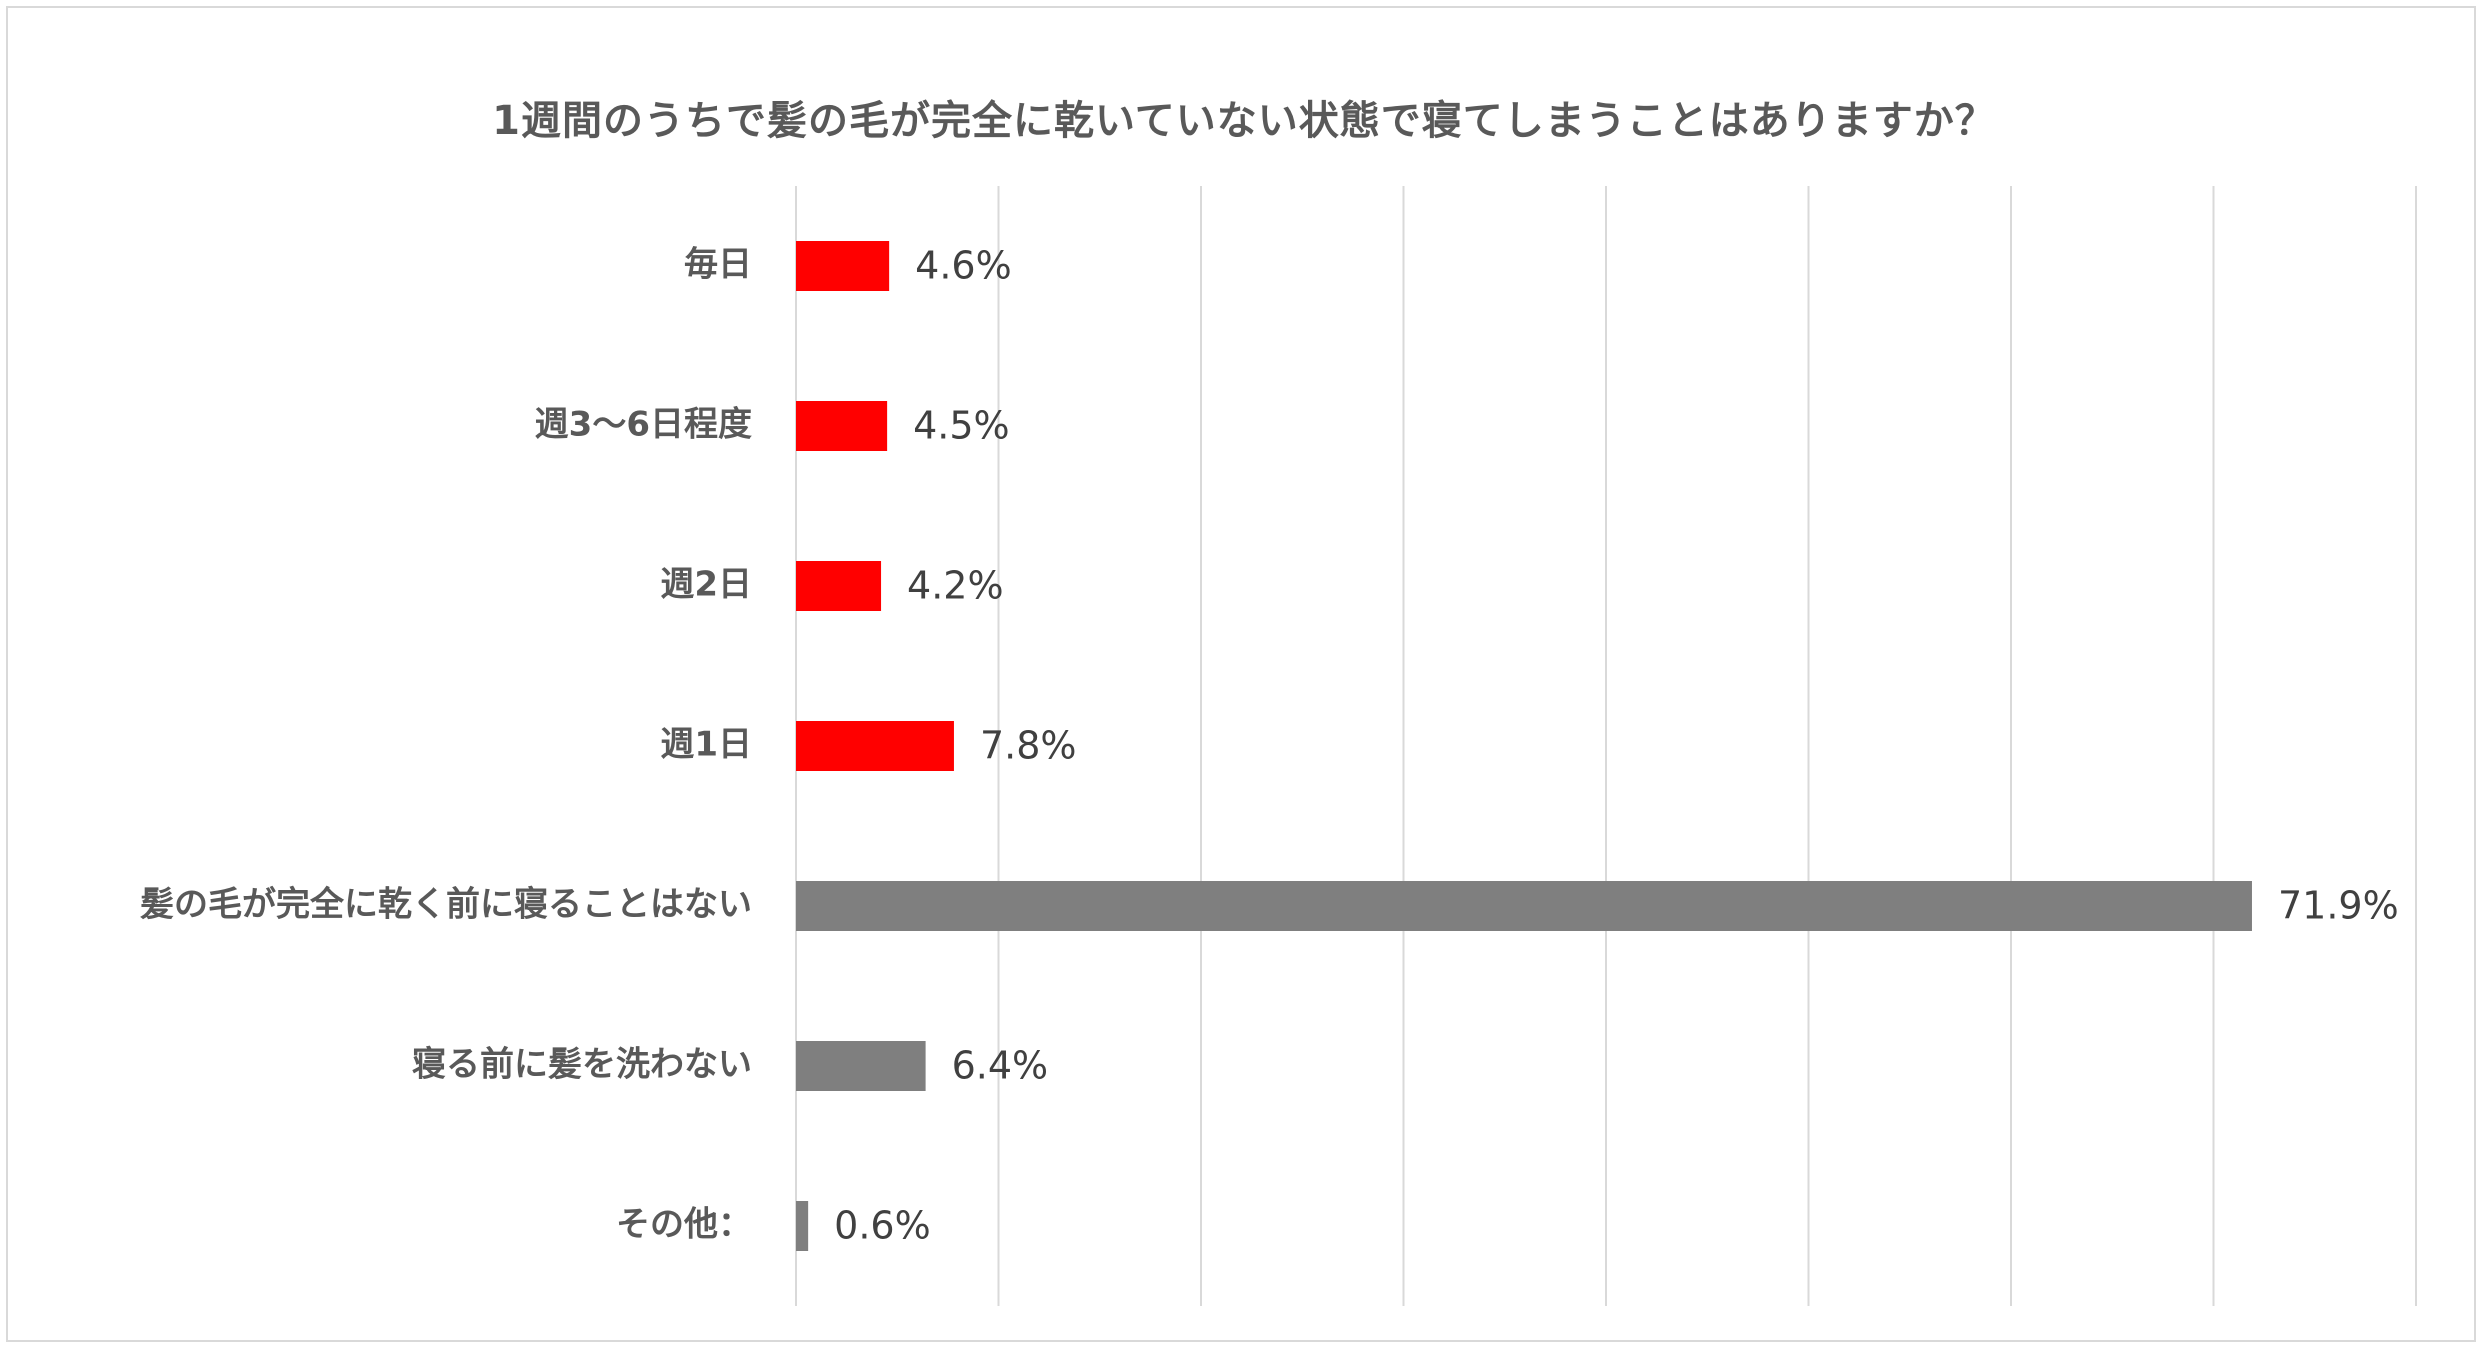  I want to click on data-label: 71.9%, so click(2338, 906).